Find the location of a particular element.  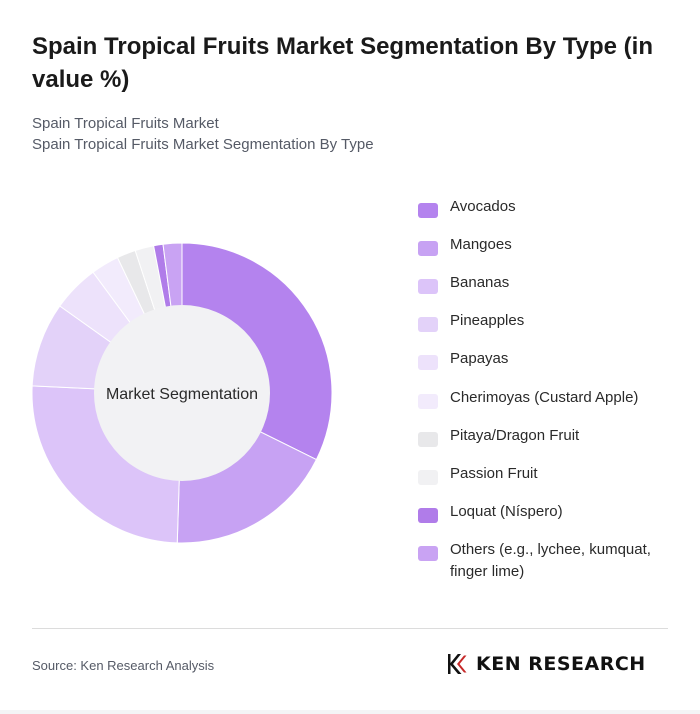

legend-item: Passion Fruit is located at coordinates (548, 474).